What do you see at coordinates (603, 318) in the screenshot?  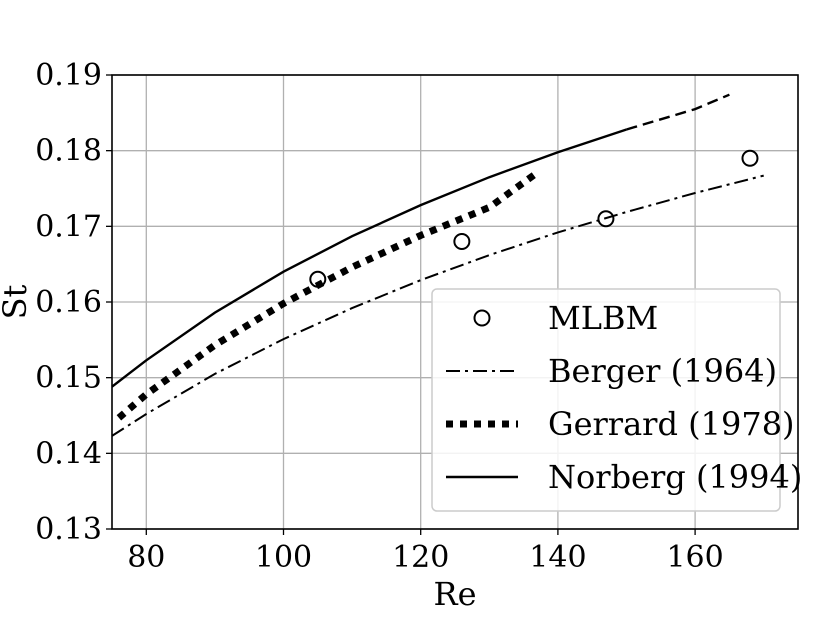 I see `legend-label-mlbm: MLBM` at bounding box center [603, 318].